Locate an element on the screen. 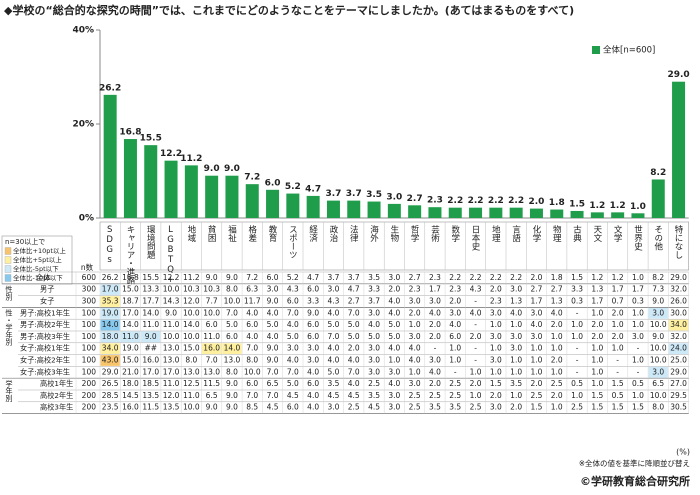 Image resolution: width=700 pixels, height=495 pixels. bar-value-label: 3.7 is located at coordinates (333, 194).